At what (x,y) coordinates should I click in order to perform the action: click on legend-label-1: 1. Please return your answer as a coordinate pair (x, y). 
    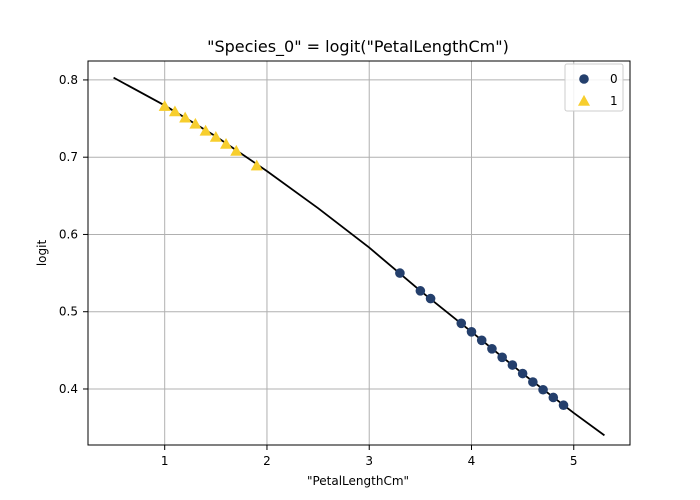
    Looking at the image, I should click on (614, 101).